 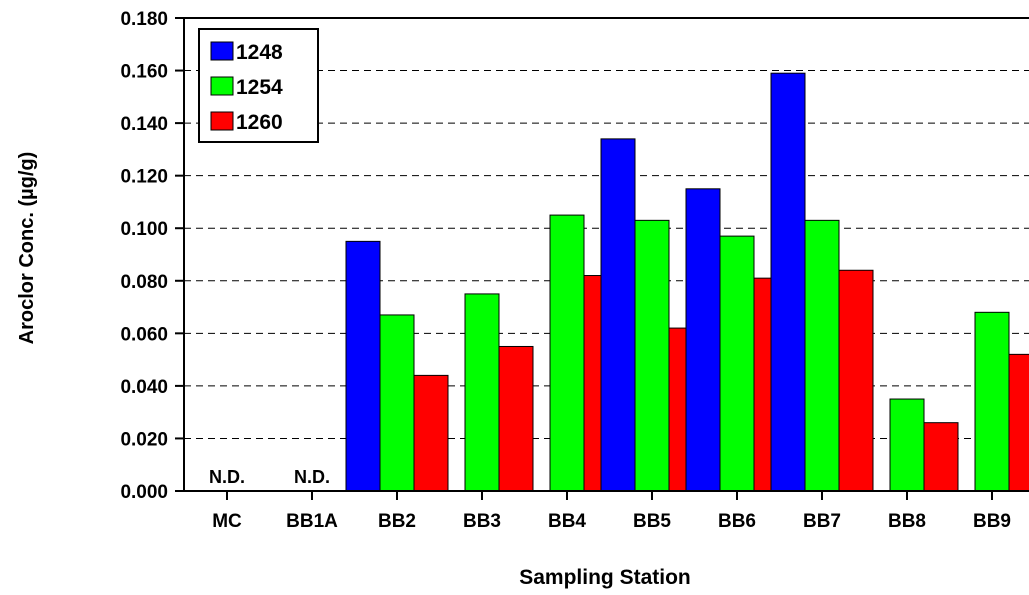 What do you see at coordinates (269, 477) in the screenshot?
I see `annotations: N.D. N.D.` at bounding box center [269, 477].